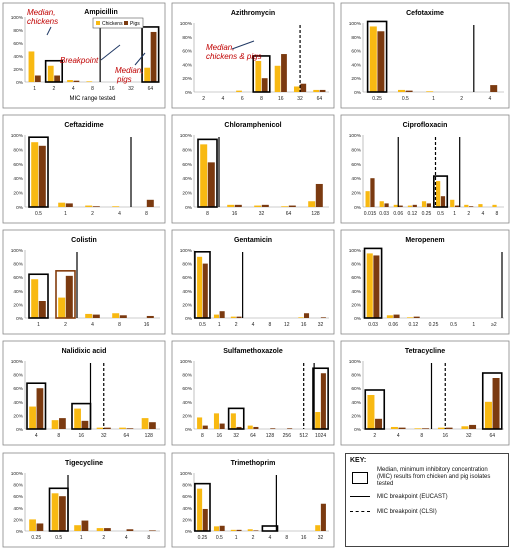  What do you see at coordinates (84, 500) in the screenshot?
I see `chart-panel: Tigecycline 0% 20% 40% 60% 80% 100% 0.25 0.5 1 2 4 8` at bounding box center [84, 500].